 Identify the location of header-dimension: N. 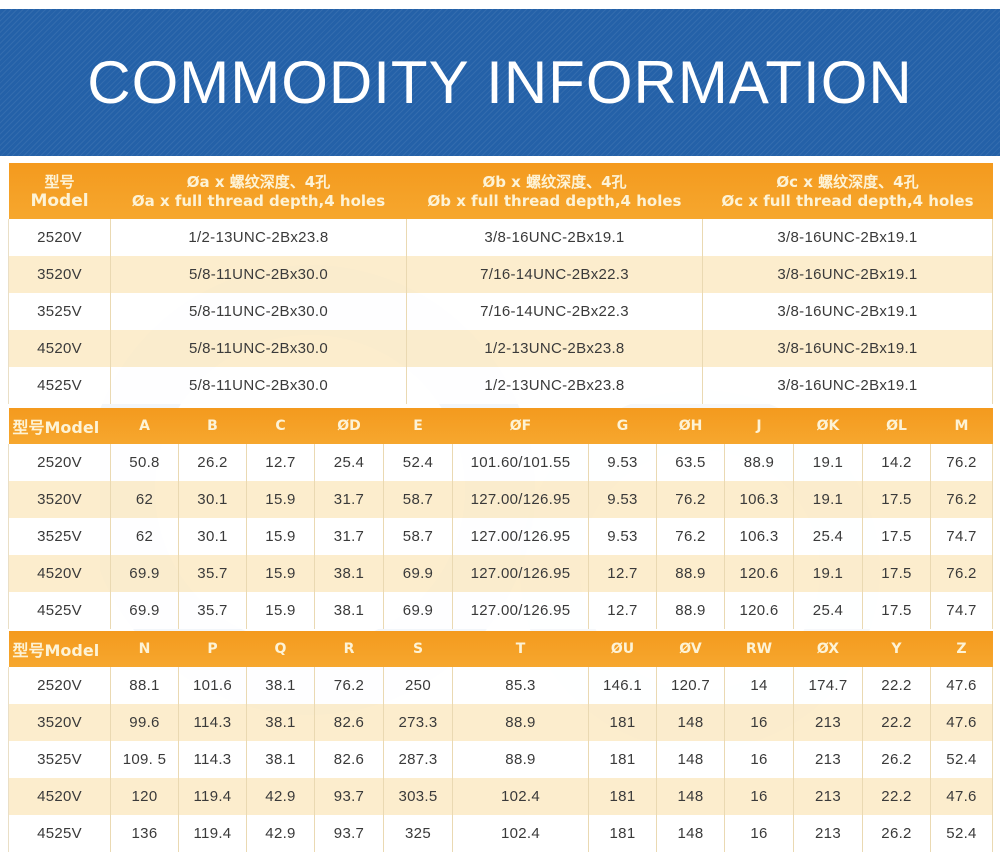
(144, 649).